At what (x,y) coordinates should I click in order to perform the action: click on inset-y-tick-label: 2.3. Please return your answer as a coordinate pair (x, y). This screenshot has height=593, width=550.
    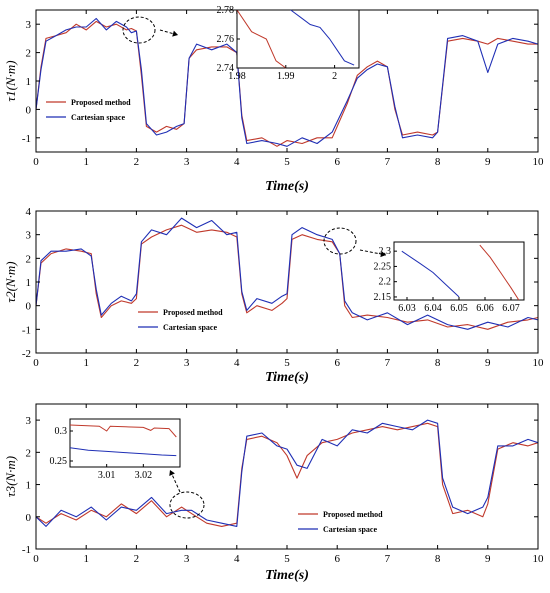
    Looking at the image, I should click on (385, 251).